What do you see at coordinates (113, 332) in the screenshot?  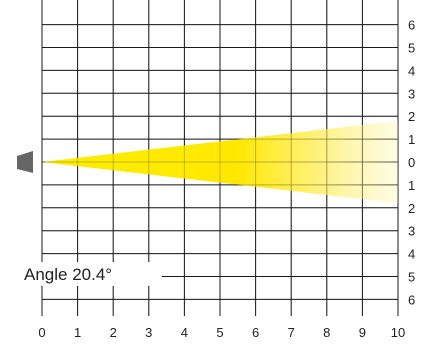 I see `x-tick-label: 2` at bounding box center [113, 332].